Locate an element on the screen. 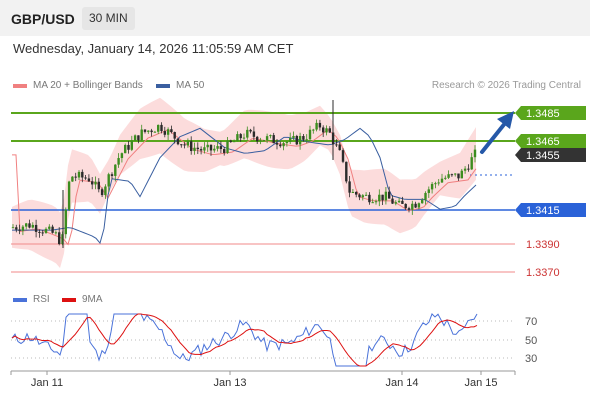 Image resolution: width=590 pixels, height=400 pixels. forecast-arrow is located at coordinates (497, 132).